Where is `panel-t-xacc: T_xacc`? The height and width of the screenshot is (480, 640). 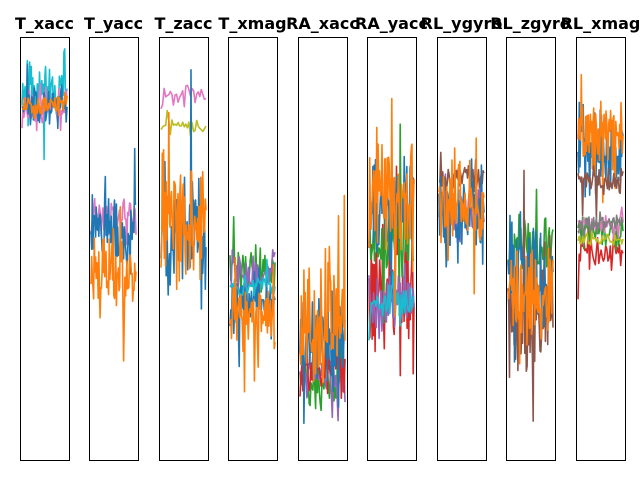 panel-t-xacc: T_xacc is located at coordinates (44, 237).